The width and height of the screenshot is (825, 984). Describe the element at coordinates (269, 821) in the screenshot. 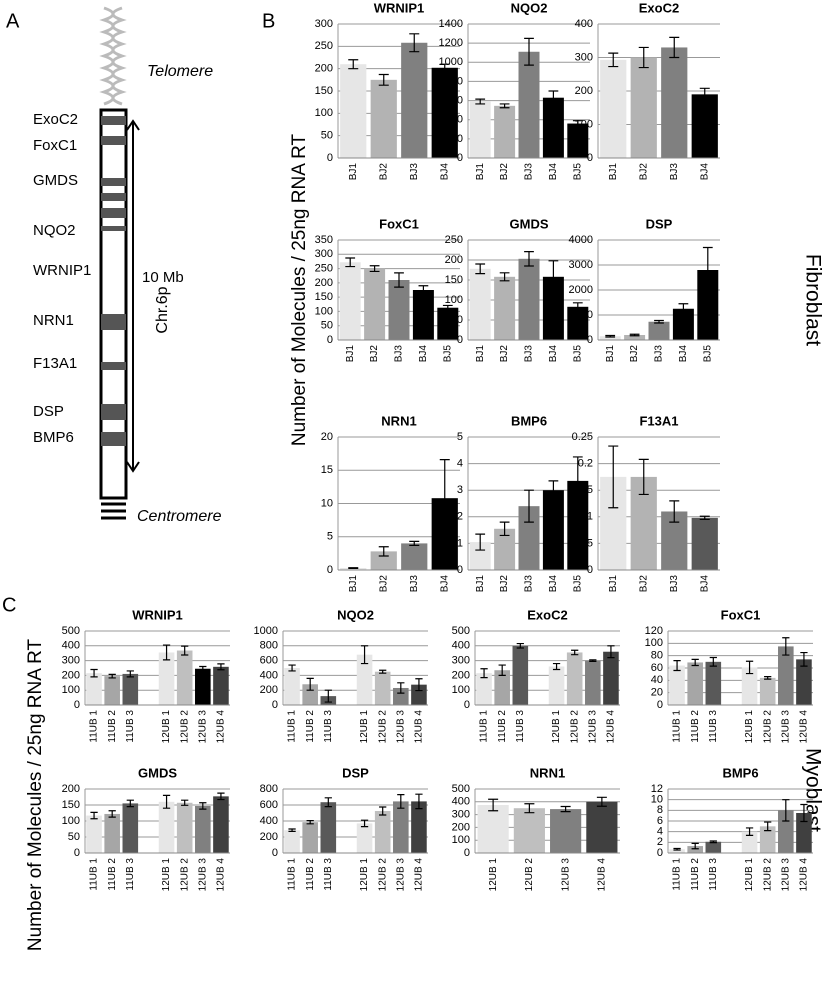

I see `y-tick-label: 400` at that location.